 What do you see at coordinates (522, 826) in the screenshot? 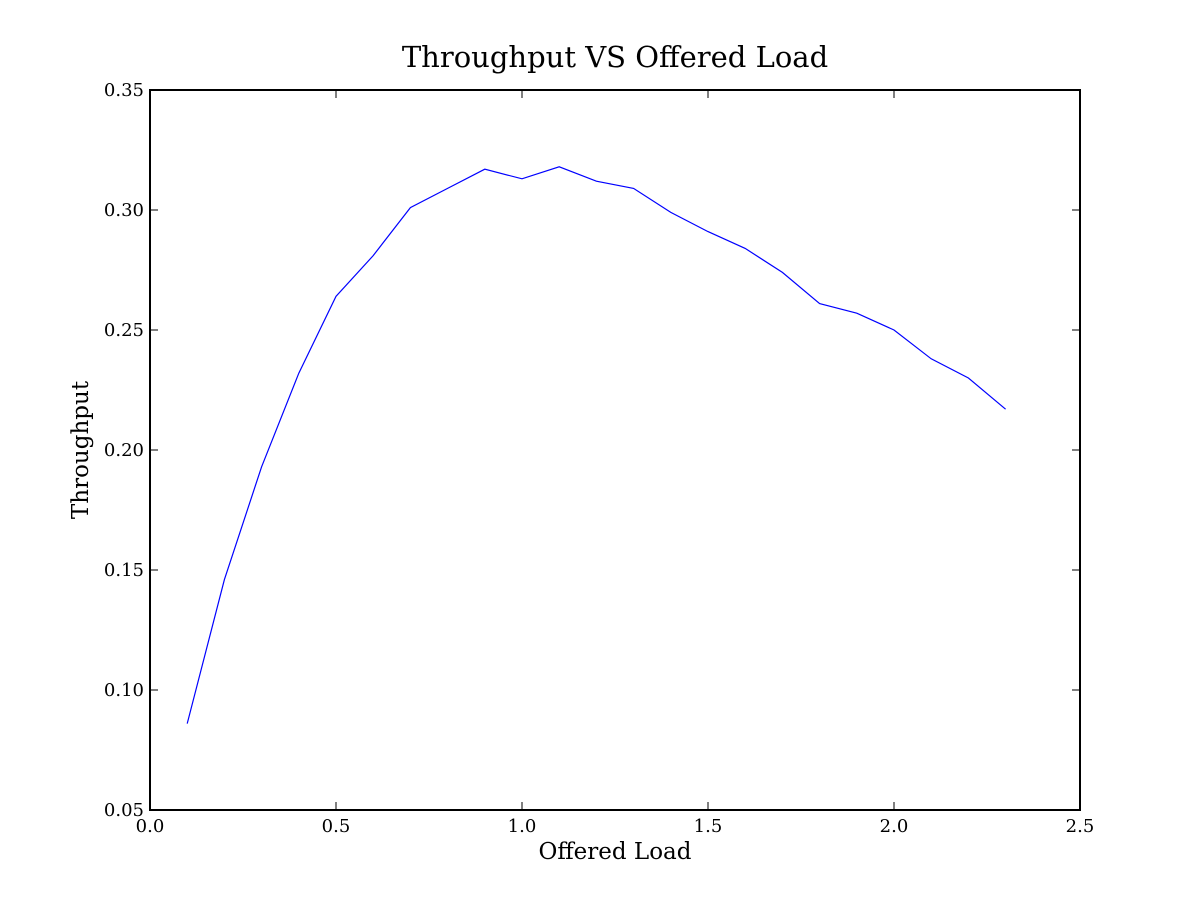
I see `x-tick-label: 1.0` at bounding box center [522, 826].